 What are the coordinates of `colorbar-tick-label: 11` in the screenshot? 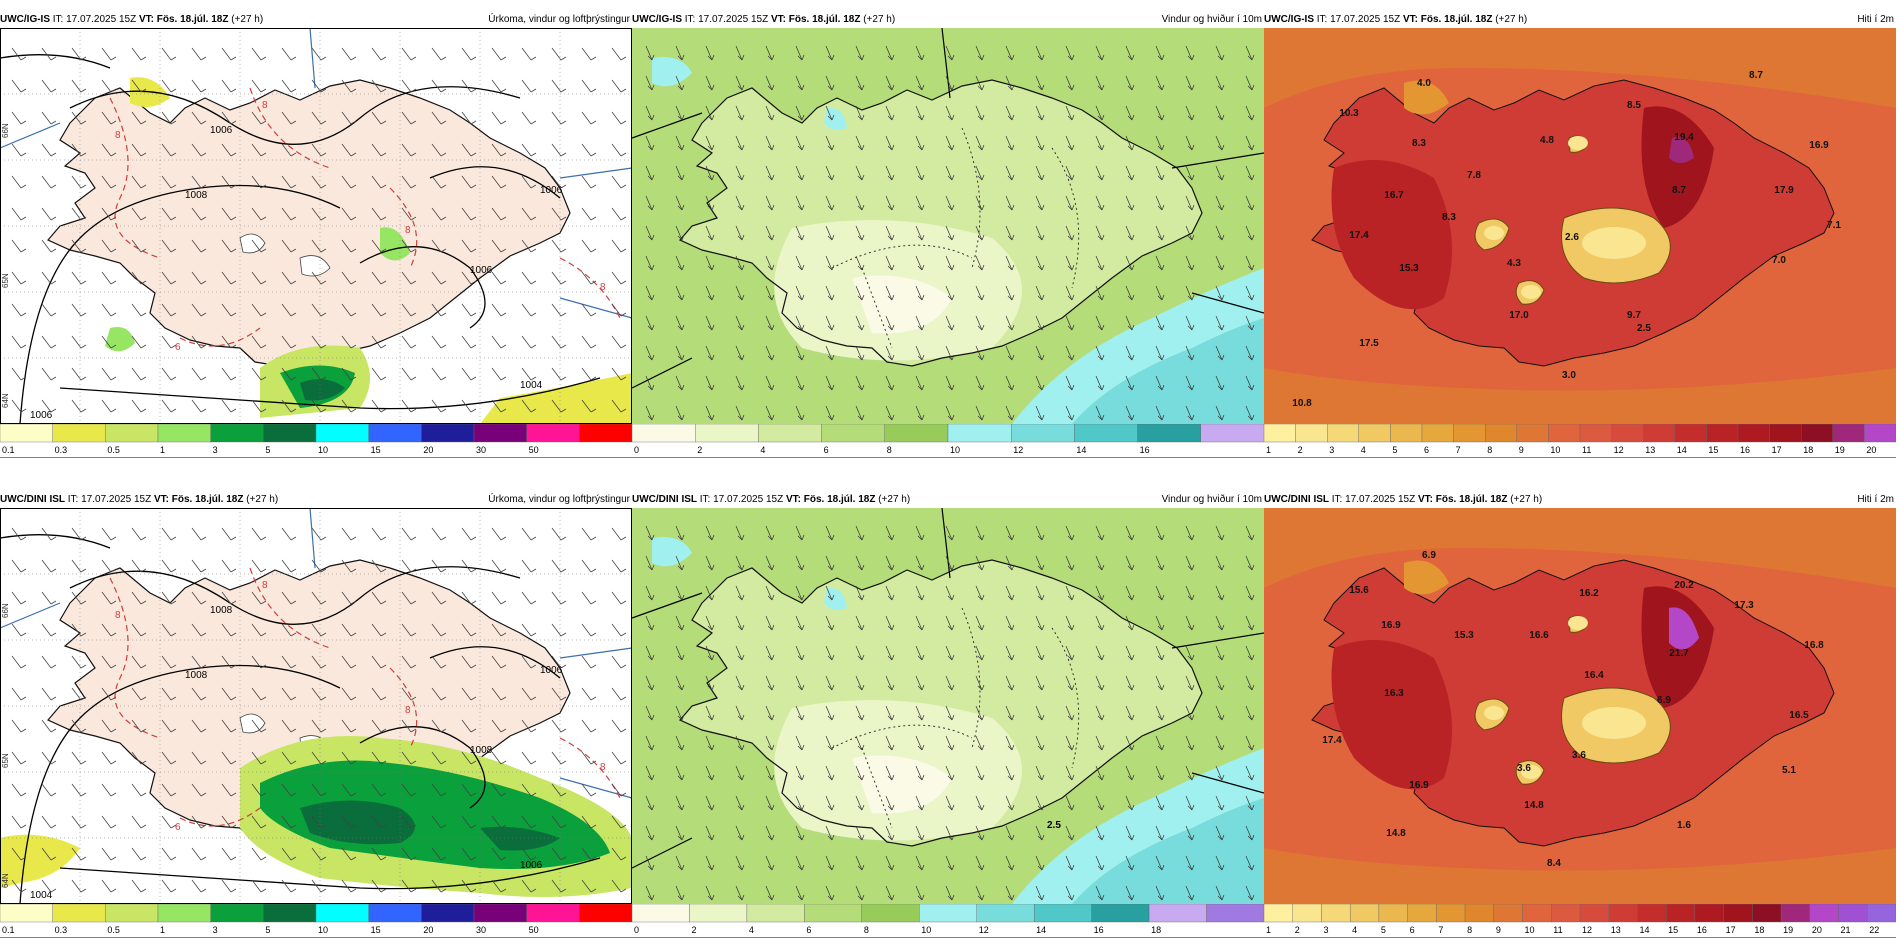 It's located at (1557, 930).